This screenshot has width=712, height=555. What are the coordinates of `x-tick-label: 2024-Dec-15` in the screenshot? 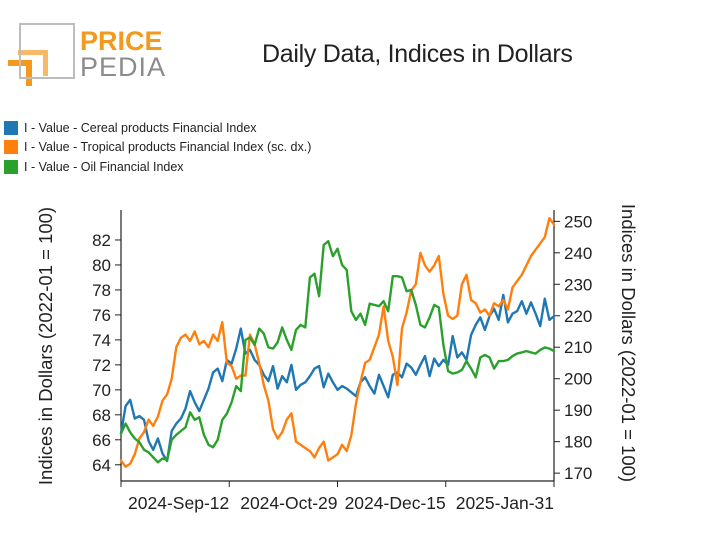 It's located at (395, 503).